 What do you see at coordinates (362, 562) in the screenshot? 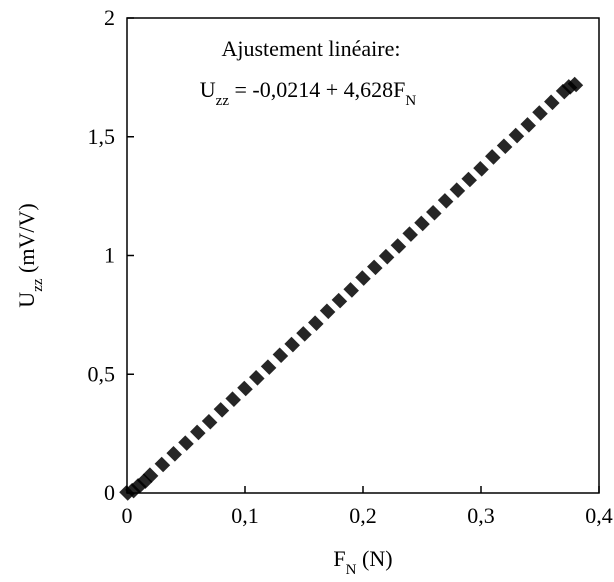
I see `x-axis-label: FN (N)` at bounding box center [362, 562].